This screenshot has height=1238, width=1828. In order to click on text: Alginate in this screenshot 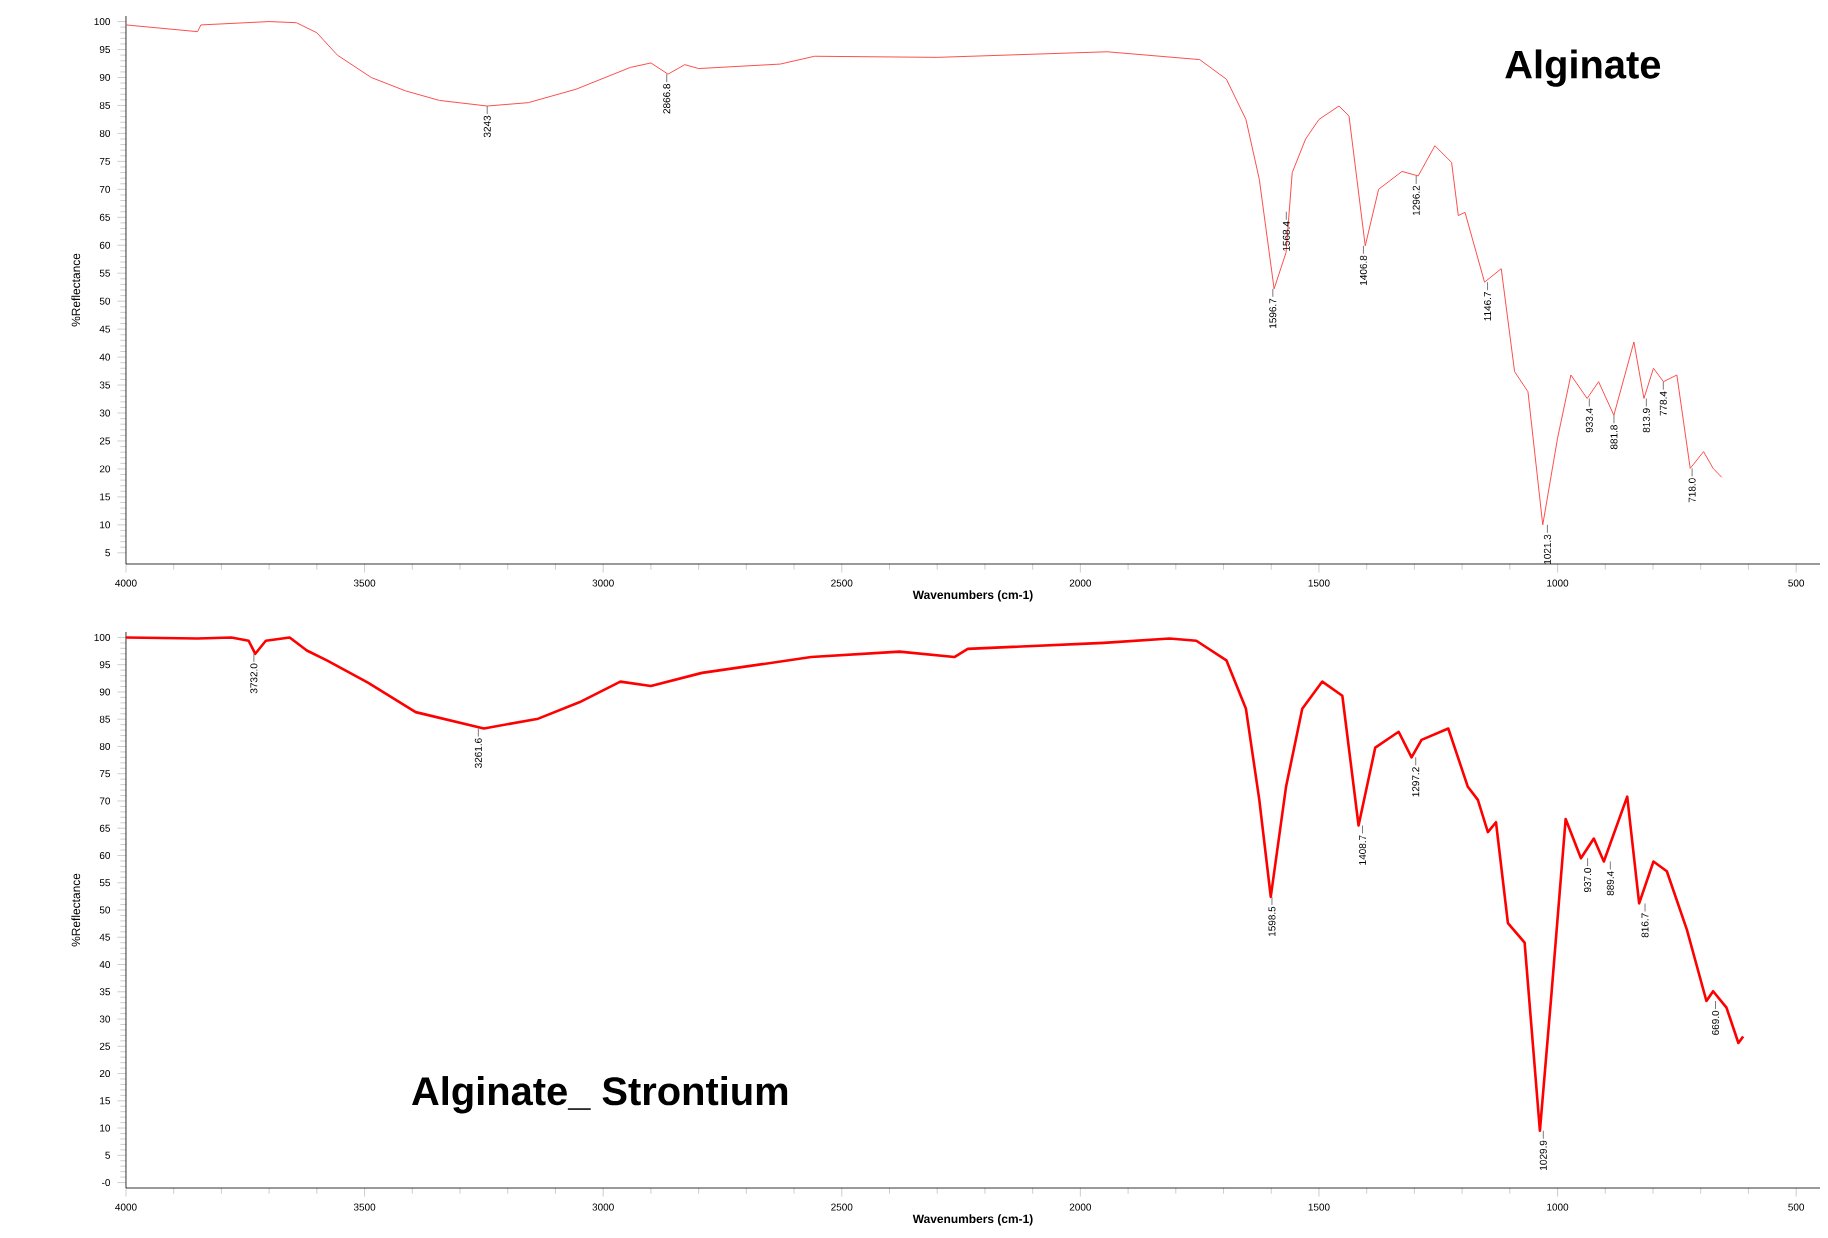, I will do `click(1583, 68)`.